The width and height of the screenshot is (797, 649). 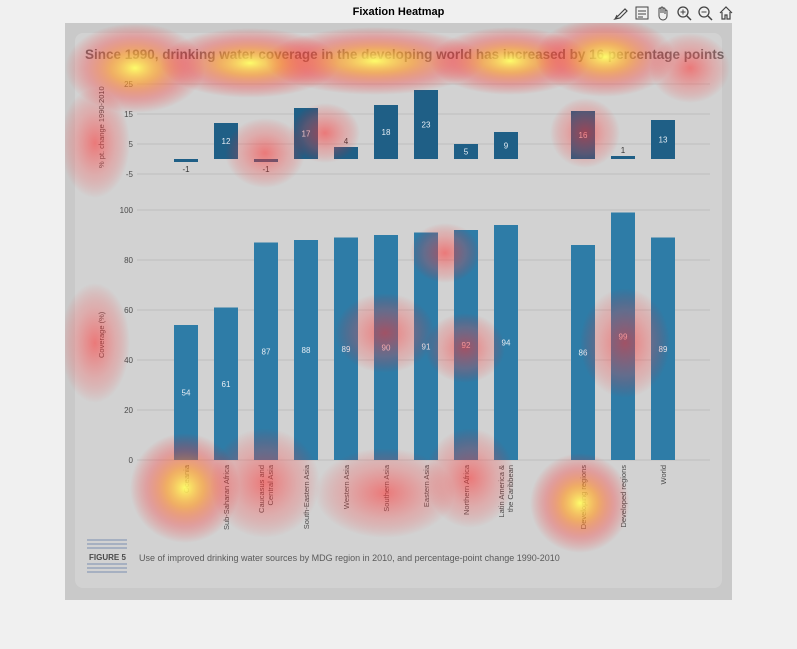 What do you see at coordinates (186, 478) in the screenshot?
I see `category-label: Oceania` at bounding box center [186, 478].